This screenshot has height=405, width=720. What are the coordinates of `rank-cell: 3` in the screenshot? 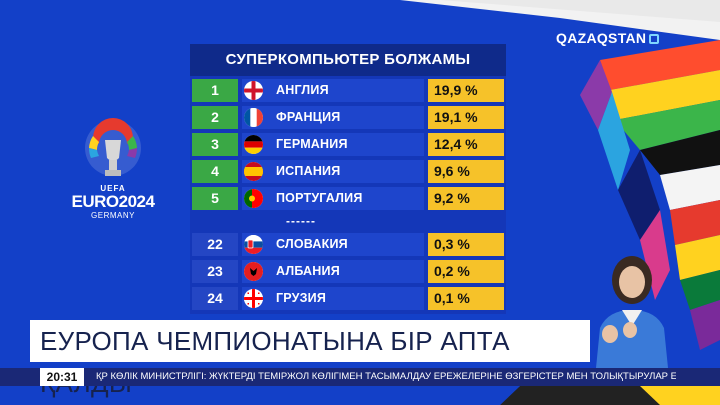 It's located at (215, 144).